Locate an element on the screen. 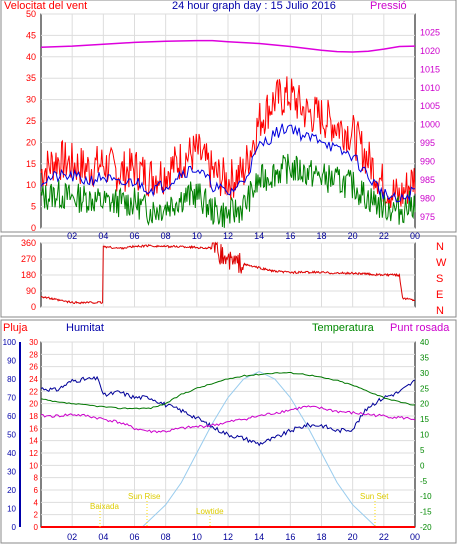  x-tick-label-top: 02 is located at coordinates (72, 236).